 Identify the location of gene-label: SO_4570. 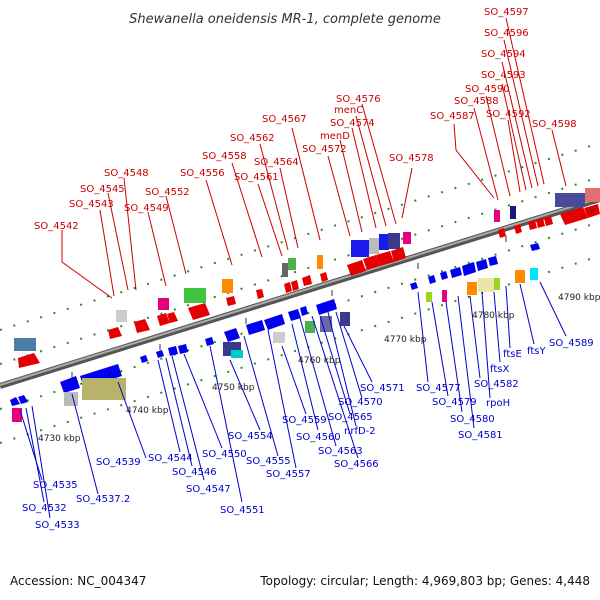
(360, 402).